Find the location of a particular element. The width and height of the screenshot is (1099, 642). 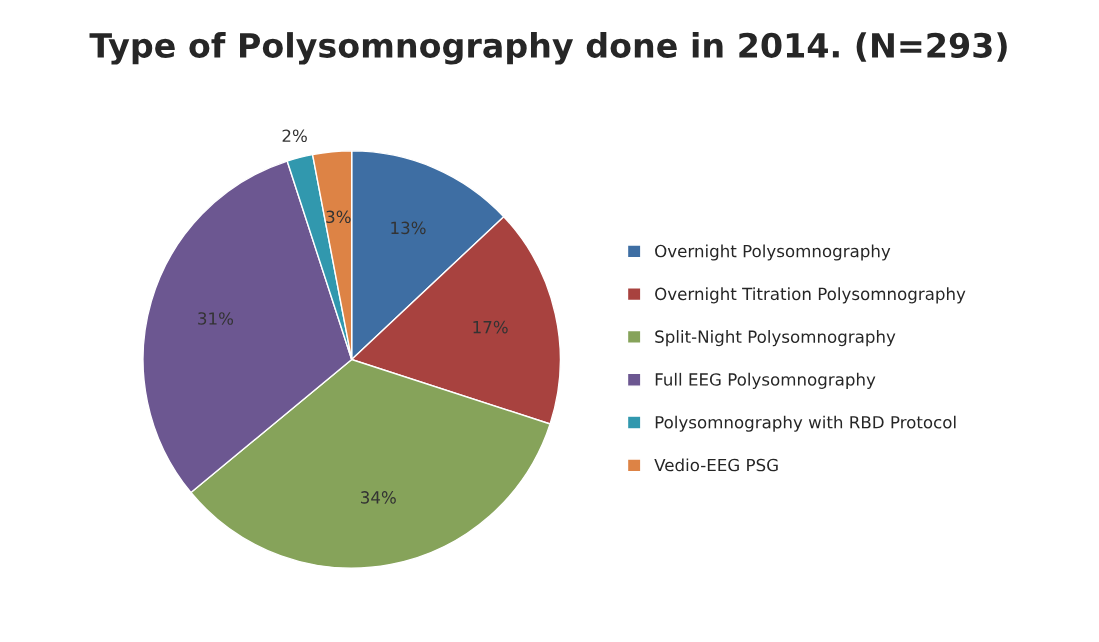

data-label: 31% is located at coordinates (216, 318).